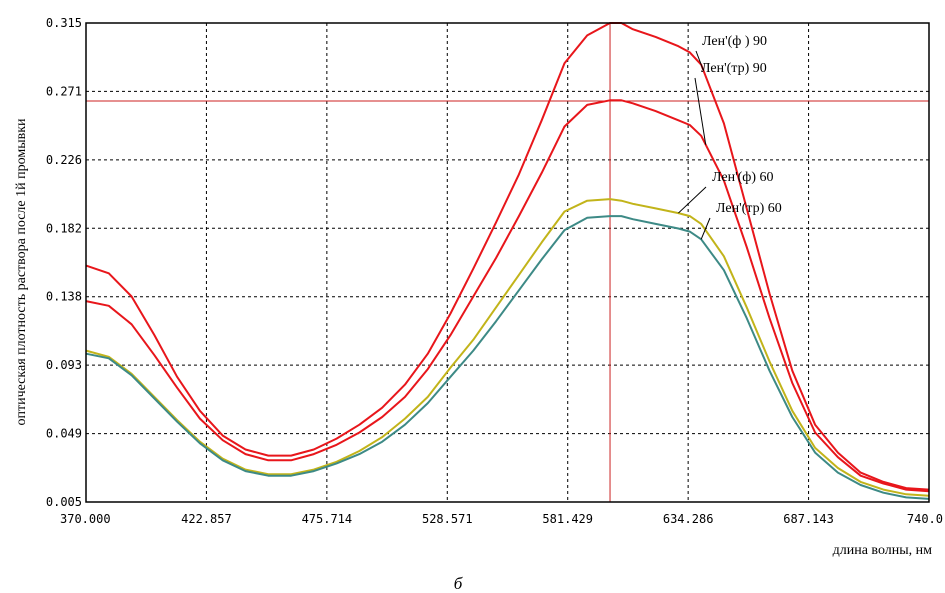 This screenshot has width=945, height=593. Describe the element at coordinates (64, 228) in the screenshot. I see `y-tick-label: 0.182` at that location.